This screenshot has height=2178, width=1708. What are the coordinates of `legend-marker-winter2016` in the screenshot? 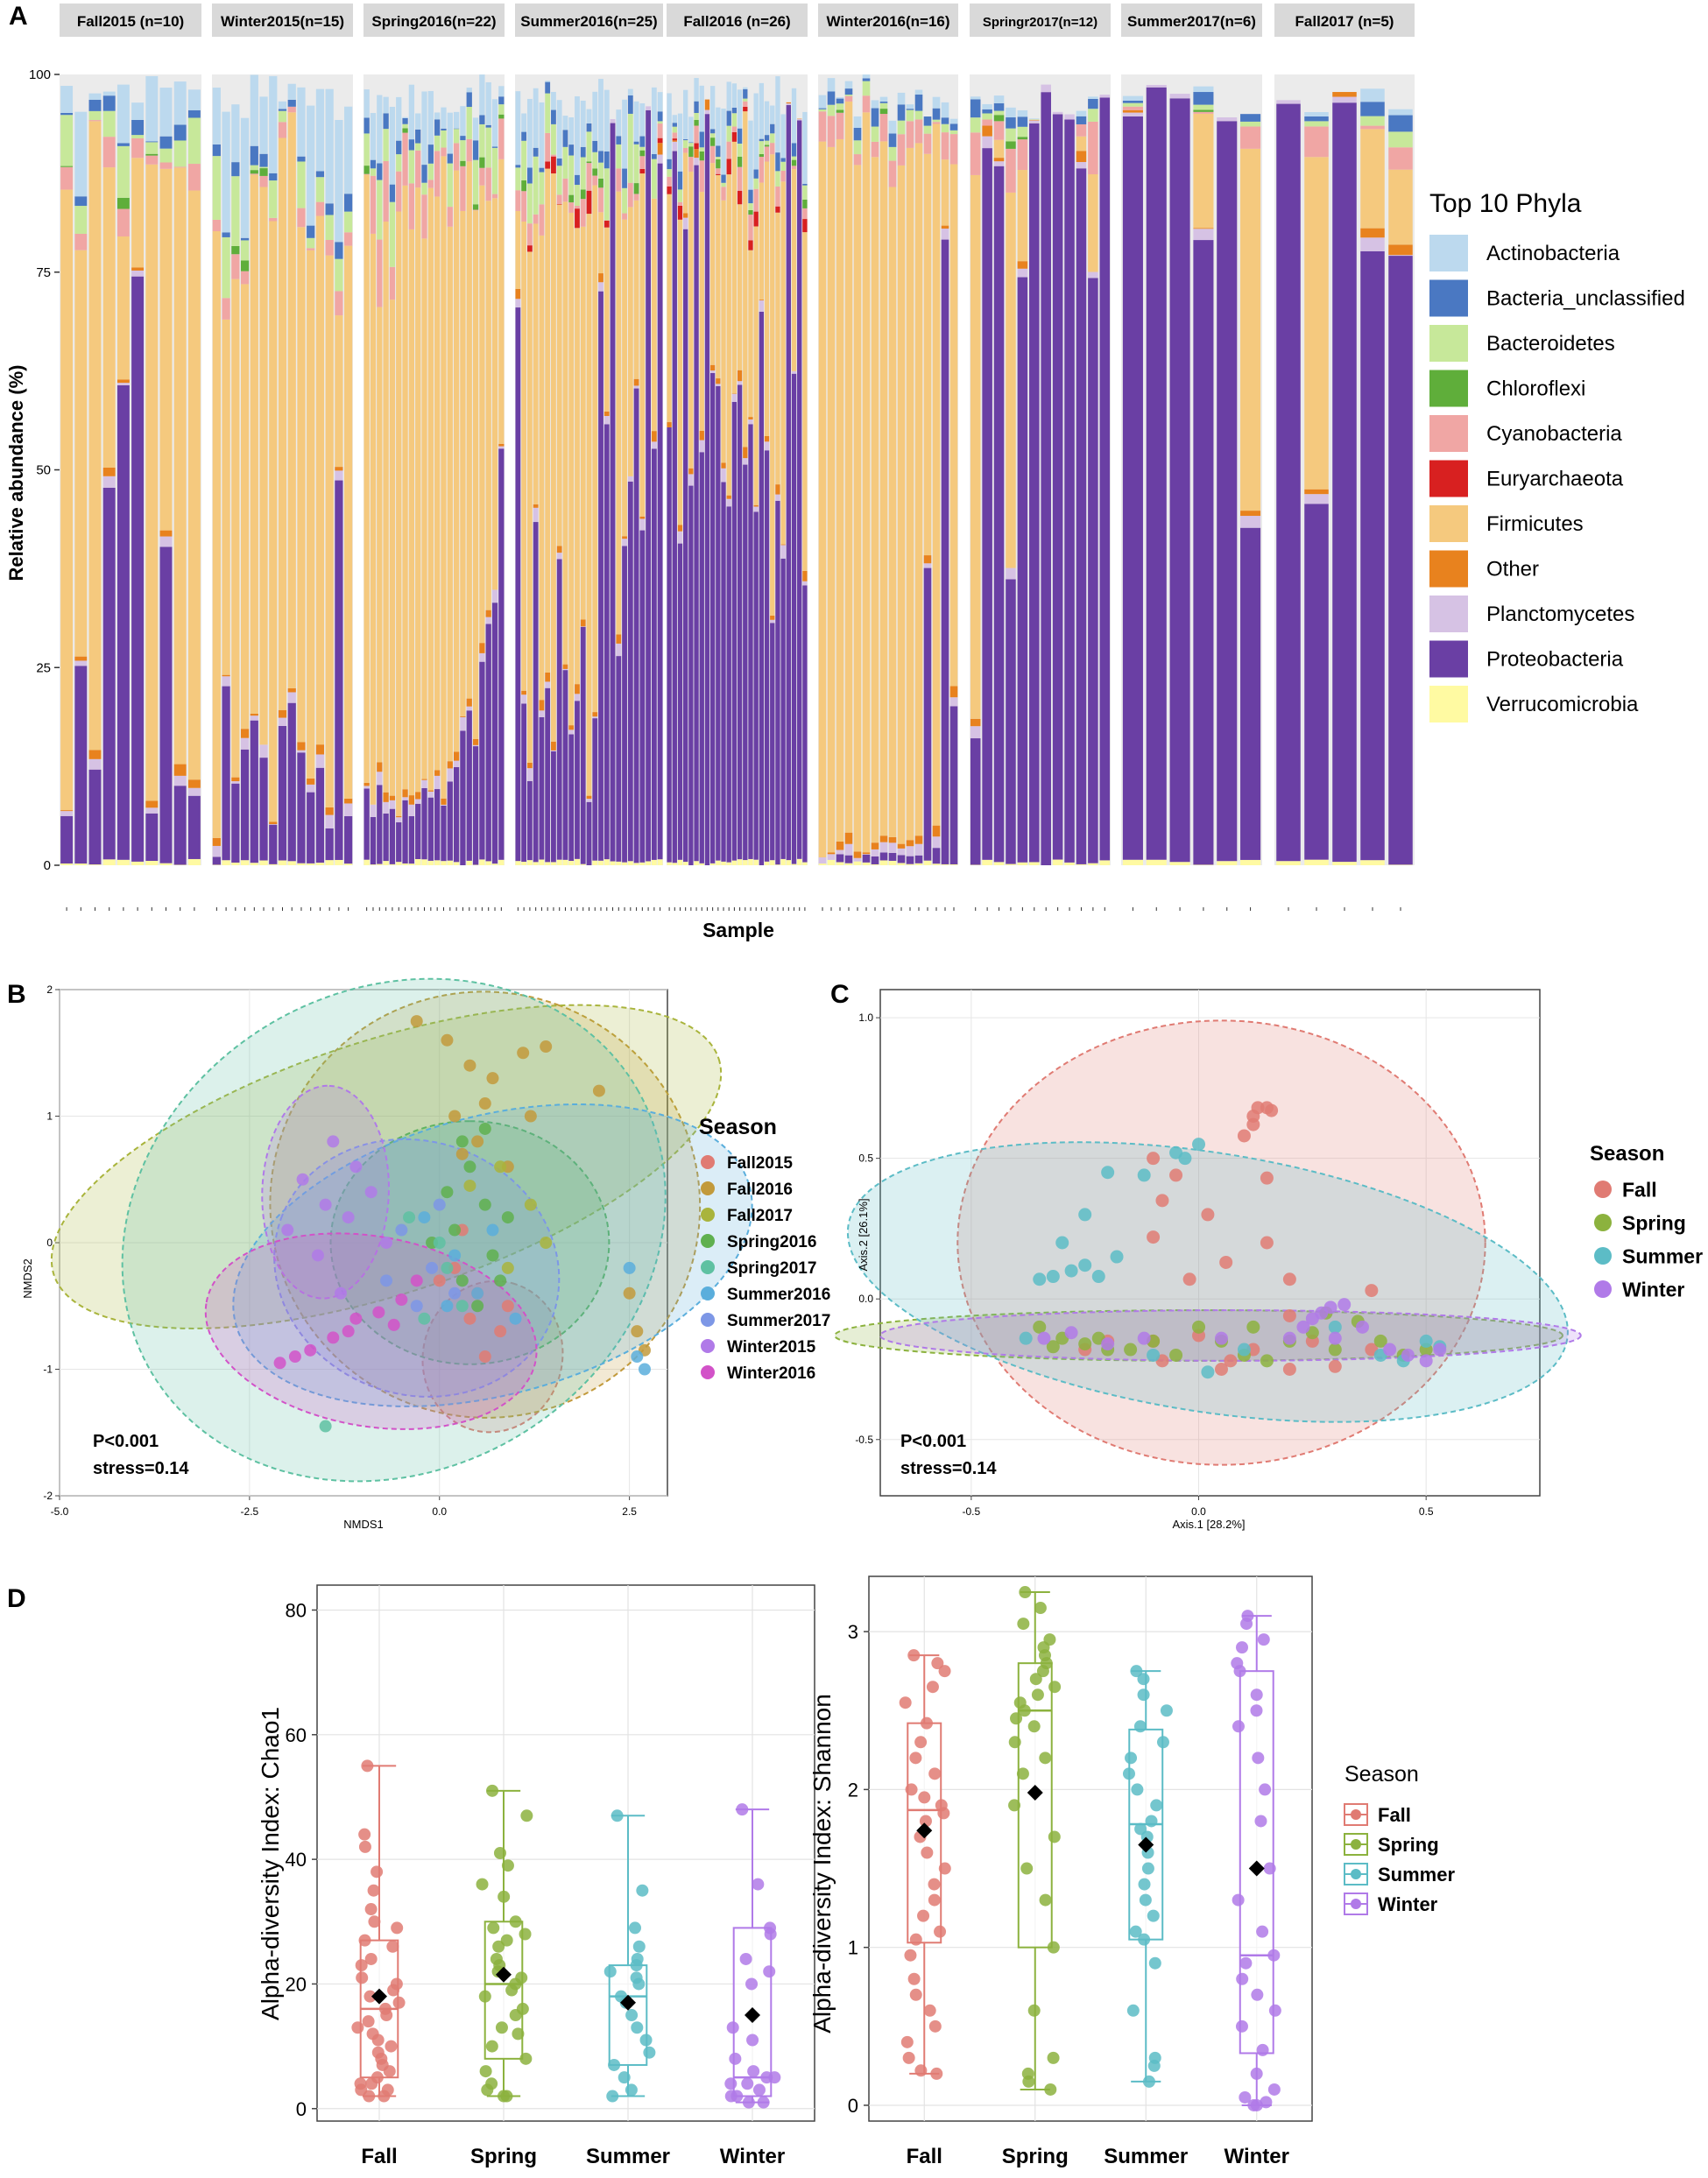 It's located at (708, 1372).